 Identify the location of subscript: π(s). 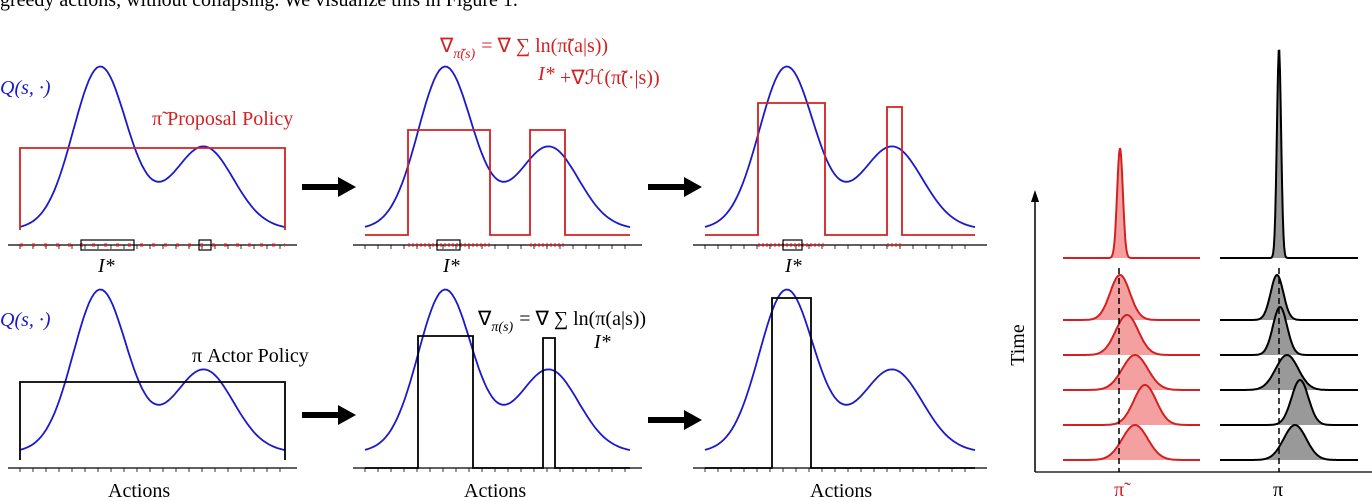
(502, 327).